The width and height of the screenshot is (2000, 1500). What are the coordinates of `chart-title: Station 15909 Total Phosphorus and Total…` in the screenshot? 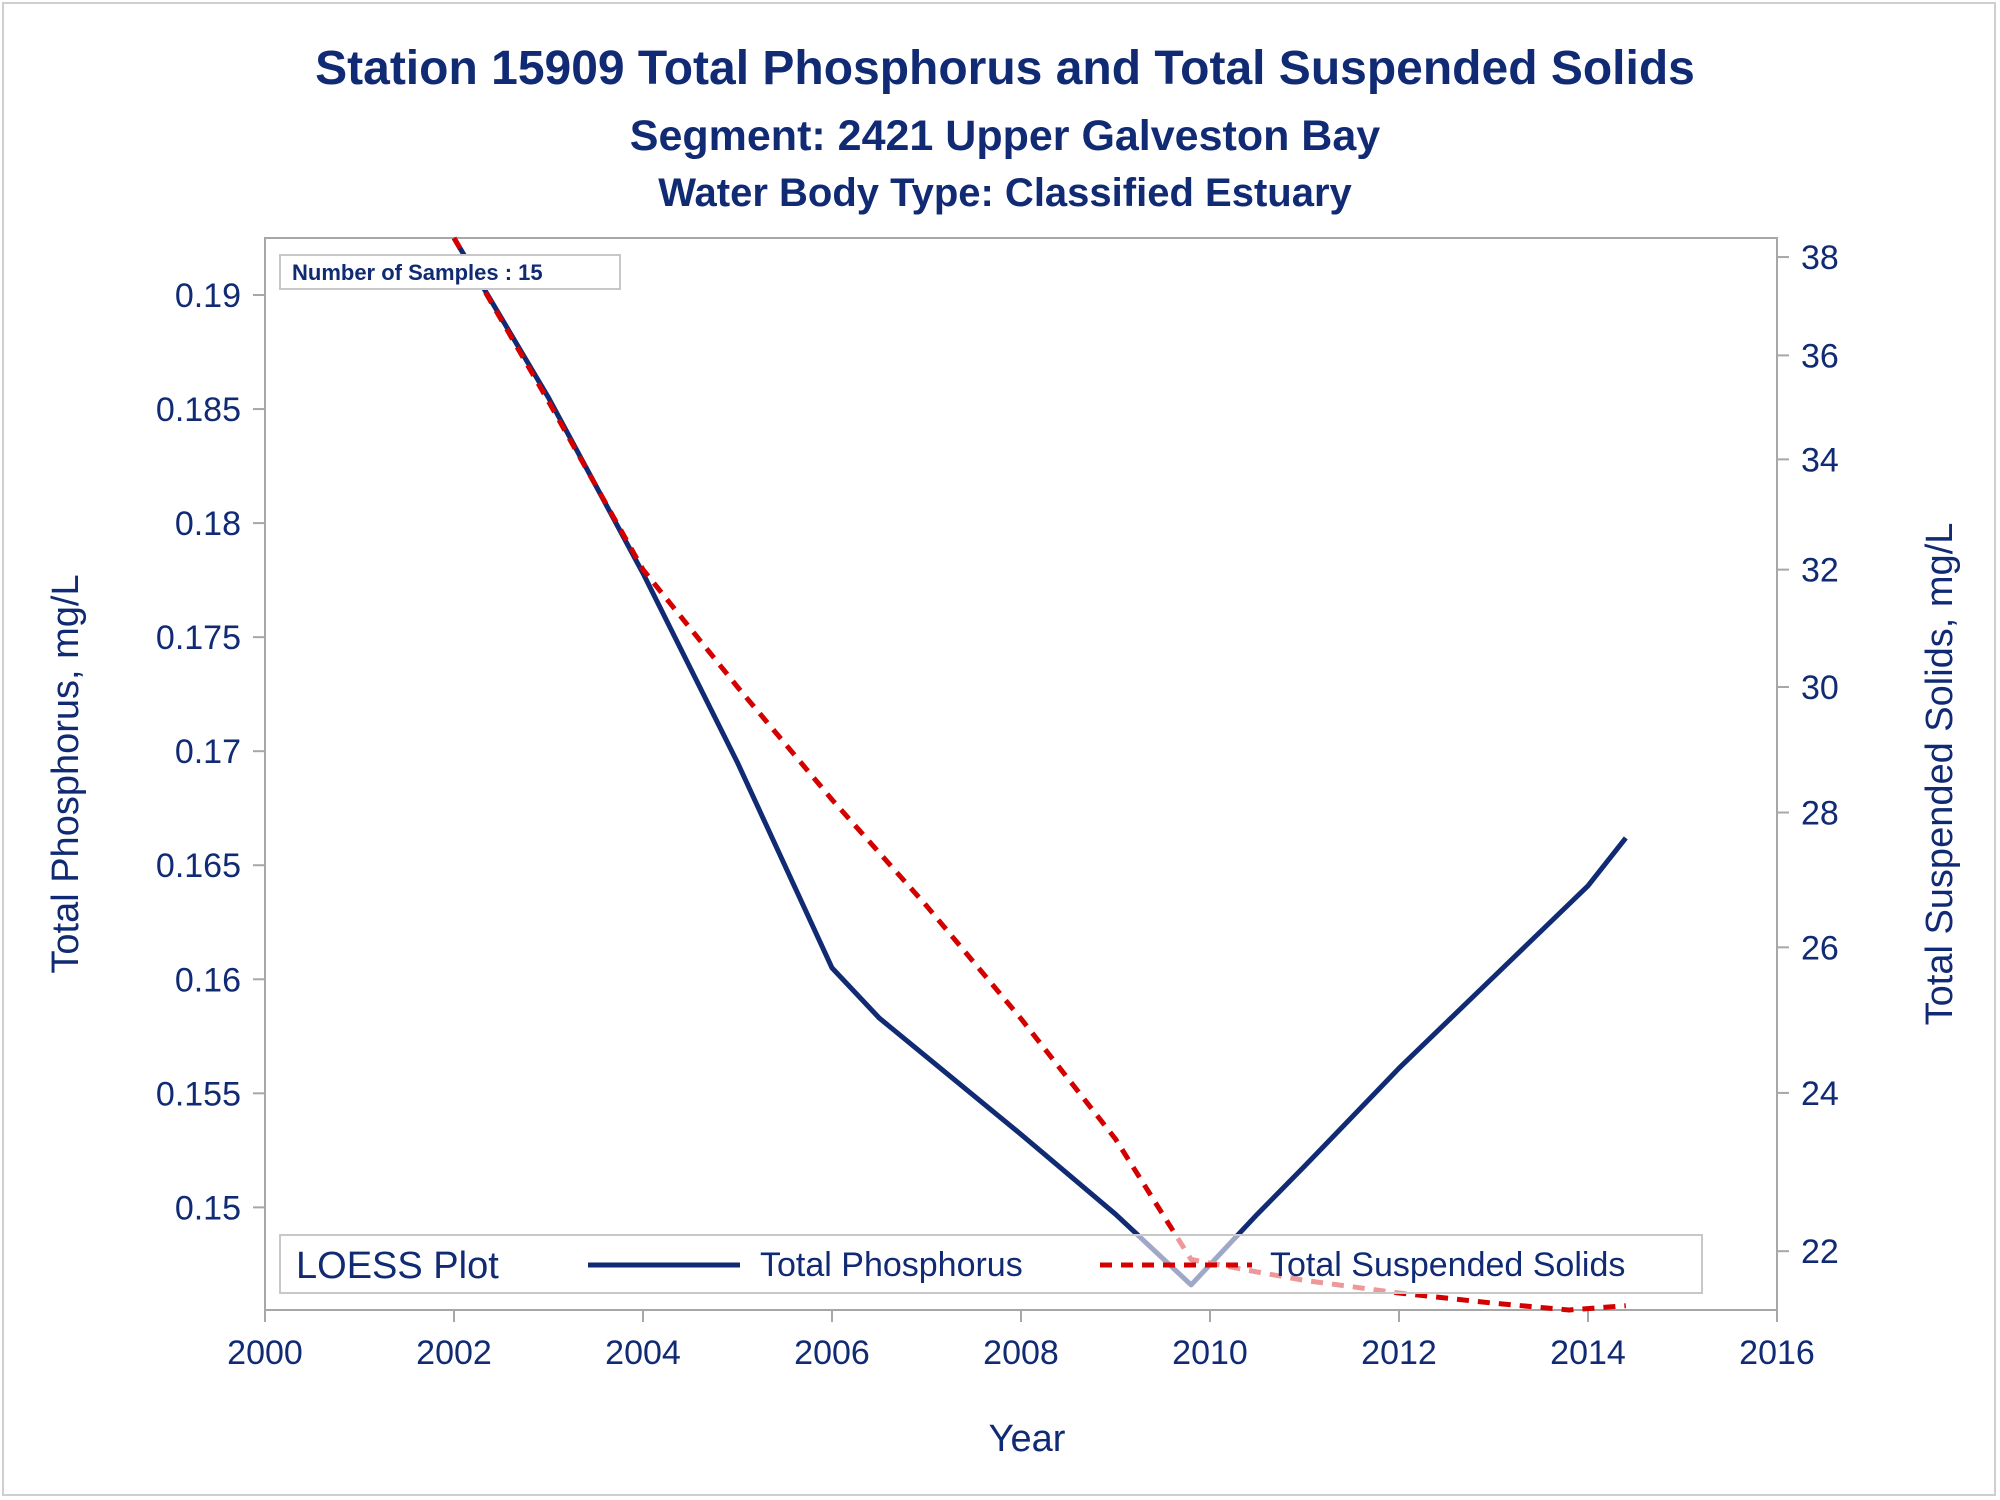 It's located at (1005, 68).